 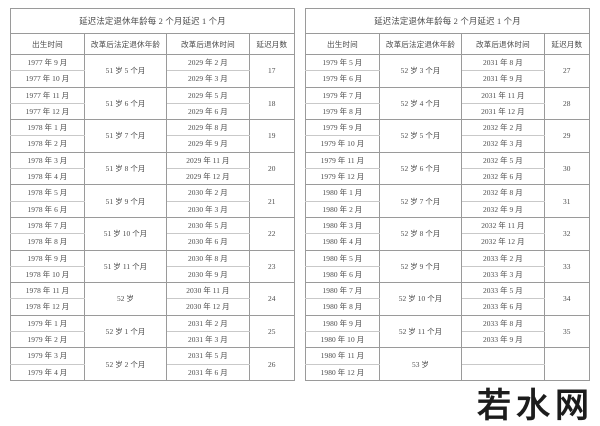 What do you see at coordinates (272, 103) in the screenshot?
I see `cell-delay-months: 18` at bounding box center [272, 103].